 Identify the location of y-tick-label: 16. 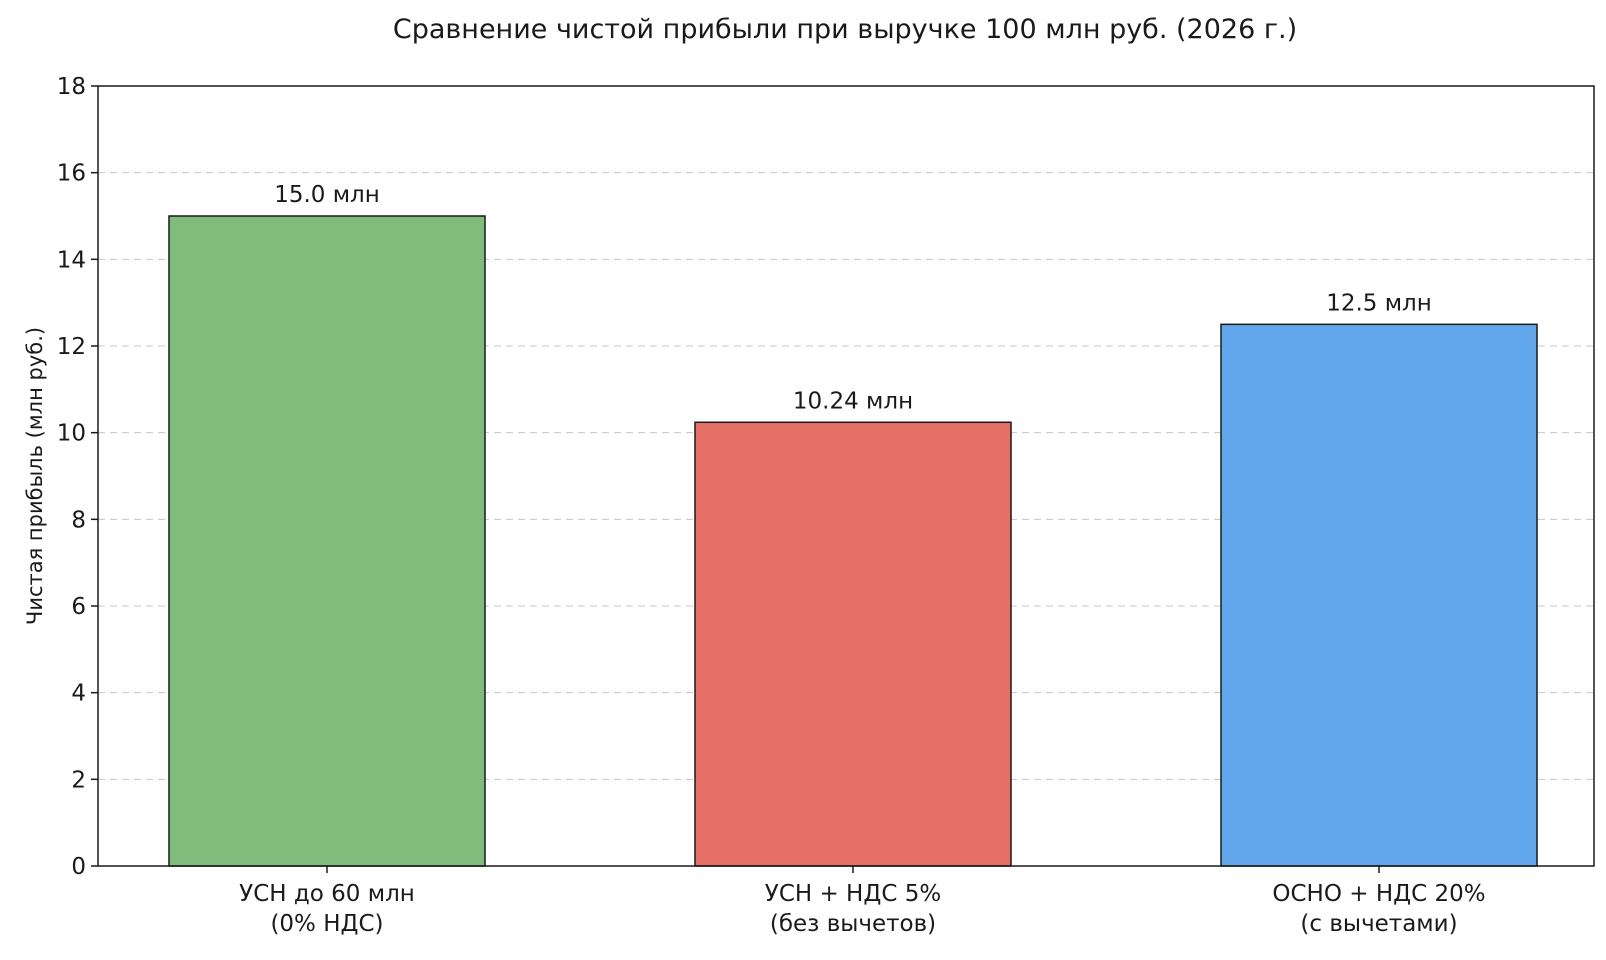
(71, 174).